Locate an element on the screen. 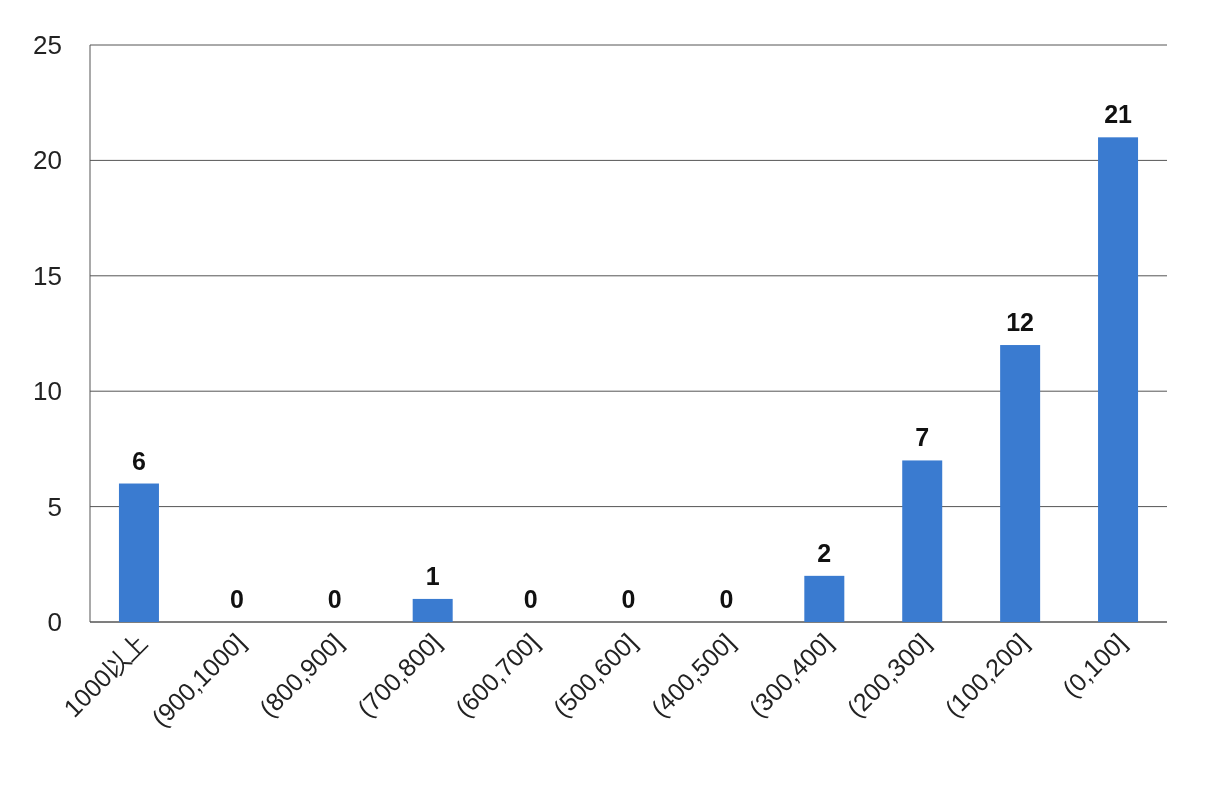  y-tick-label: 20 is located at coordinates (47, 160).